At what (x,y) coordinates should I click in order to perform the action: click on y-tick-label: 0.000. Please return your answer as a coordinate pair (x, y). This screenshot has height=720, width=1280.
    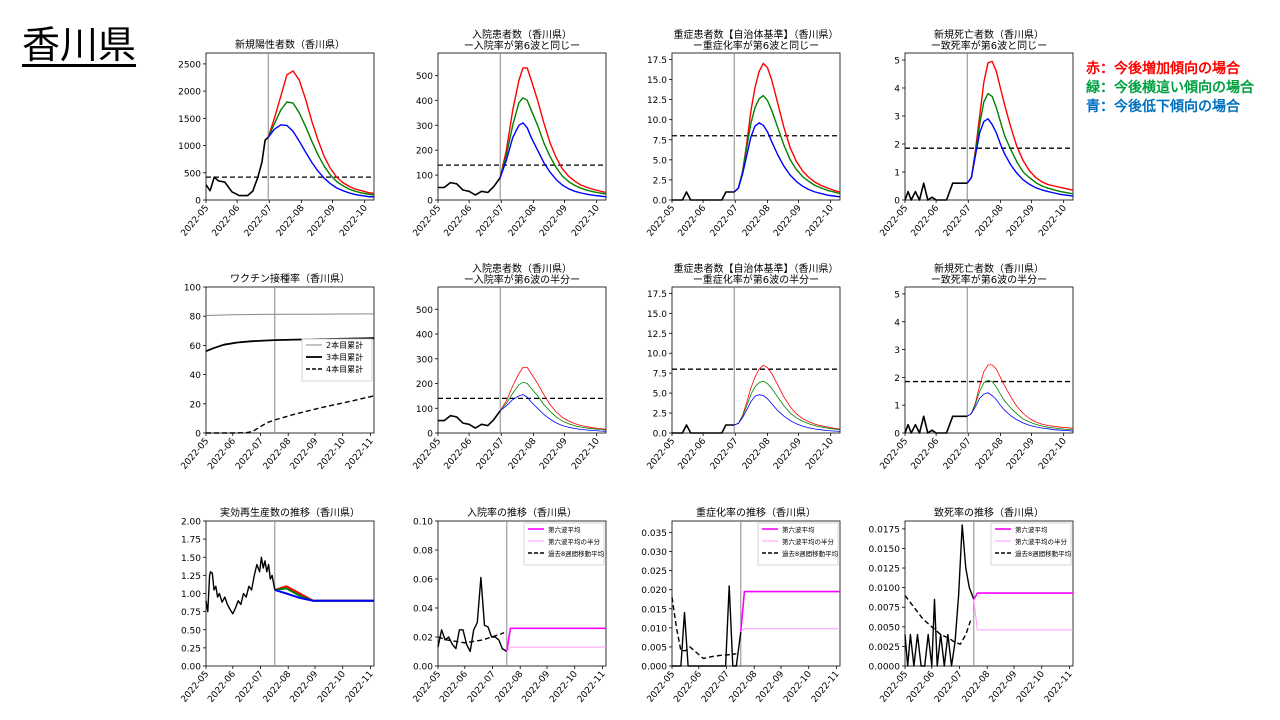
    Looking at the image, I should click on (654, 668).